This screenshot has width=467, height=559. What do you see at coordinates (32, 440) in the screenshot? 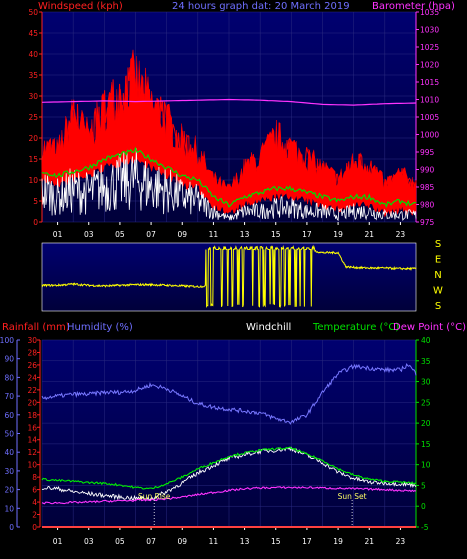
I see `rainfall-tick-label: 14` at bounding box center [32, 440].